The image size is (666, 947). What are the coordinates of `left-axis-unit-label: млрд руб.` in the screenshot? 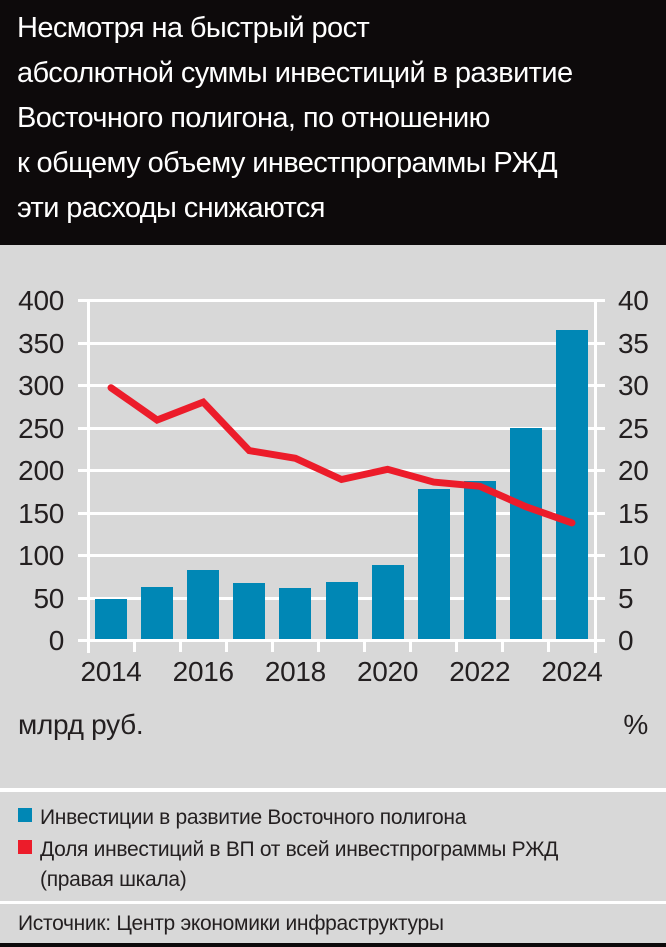 It's located at (81, 724).